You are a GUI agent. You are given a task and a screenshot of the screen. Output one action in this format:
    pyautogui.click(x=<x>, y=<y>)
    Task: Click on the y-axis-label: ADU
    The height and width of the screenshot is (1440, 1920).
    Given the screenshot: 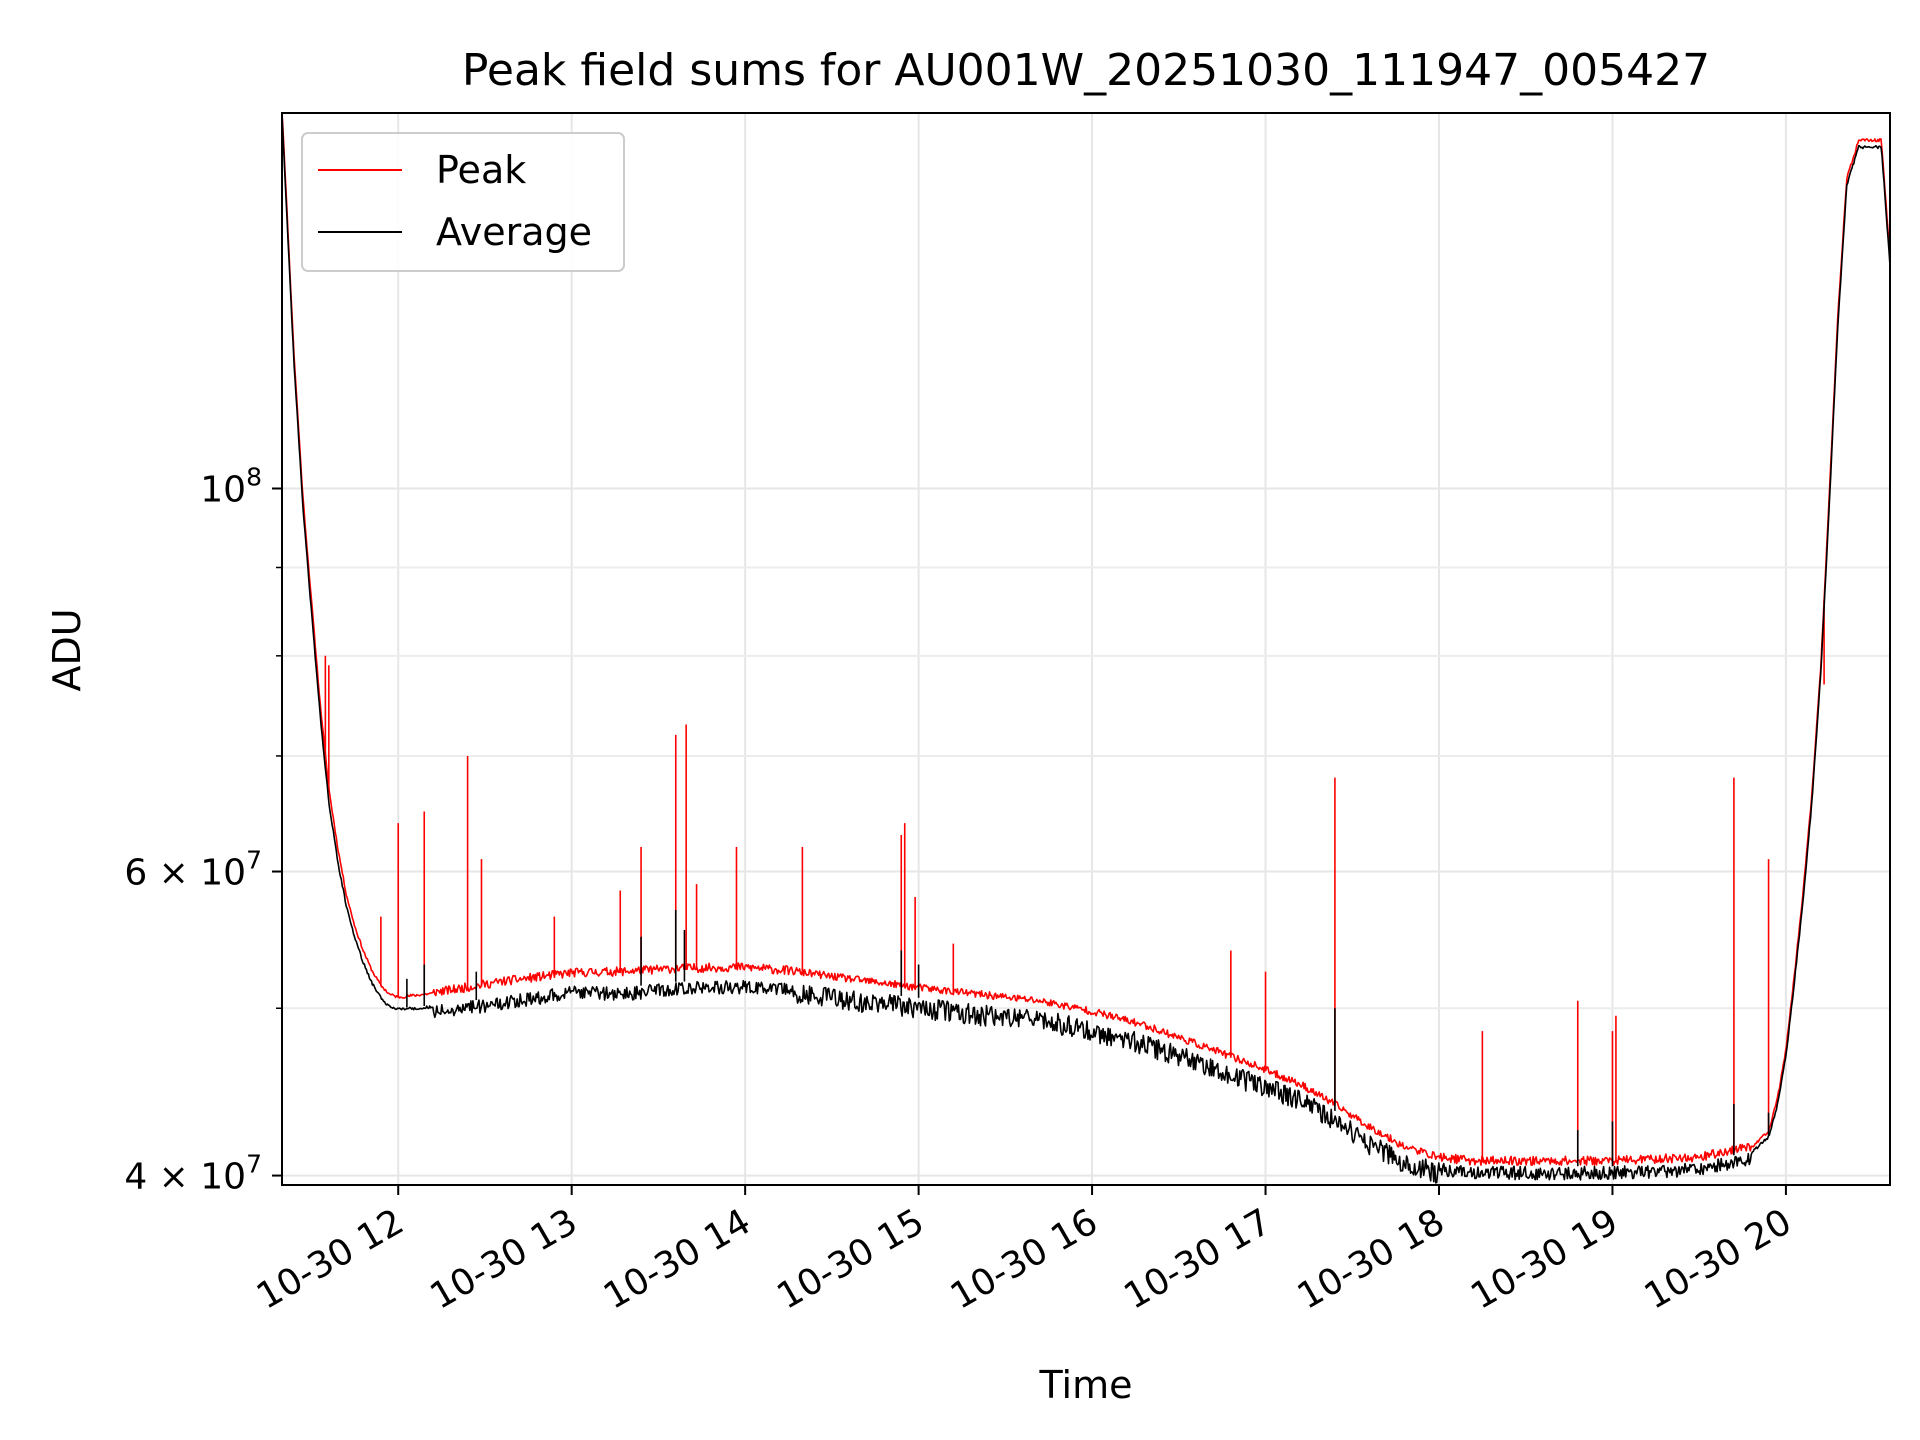 What is the action you would take?
    pyautogui.click(x=67, y=649)
    